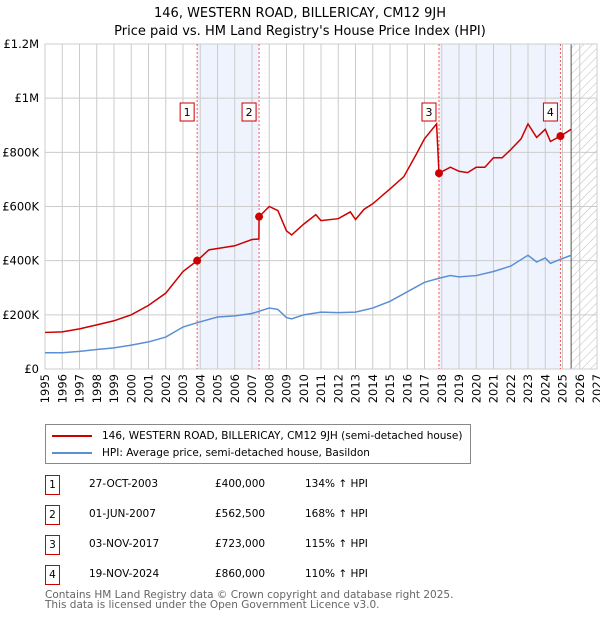 The height and width of the screenshot is (620, 600). What do you see at coordinates (131, 388) in the screenshot?
I see `x-tick-label: 2000` at bounding box center [131, 388].